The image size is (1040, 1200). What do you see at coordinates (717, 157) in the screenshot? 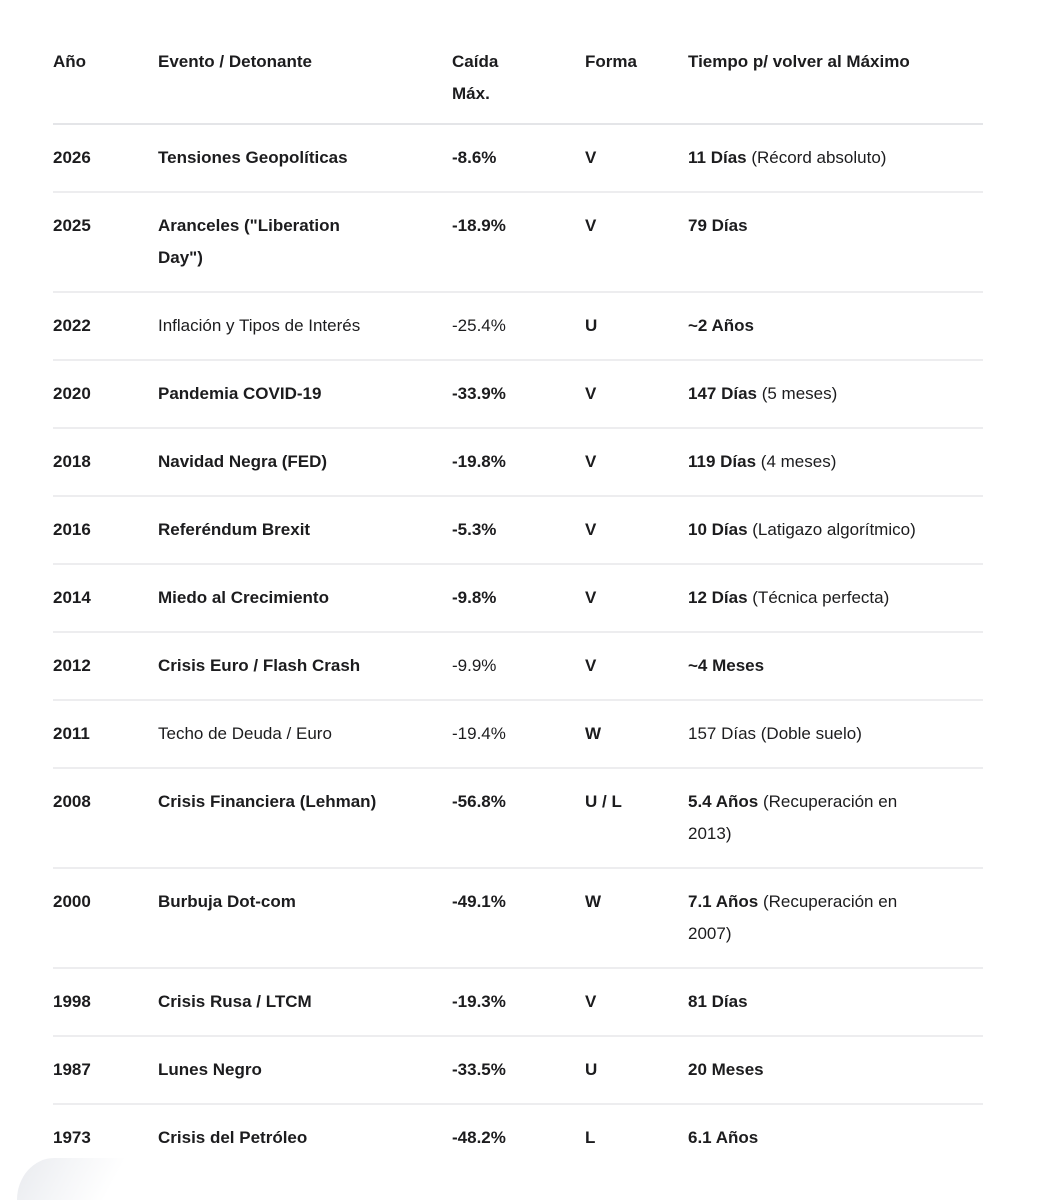
I see `recovery-time-main: 11 Días` at bounding box center [717, 157].